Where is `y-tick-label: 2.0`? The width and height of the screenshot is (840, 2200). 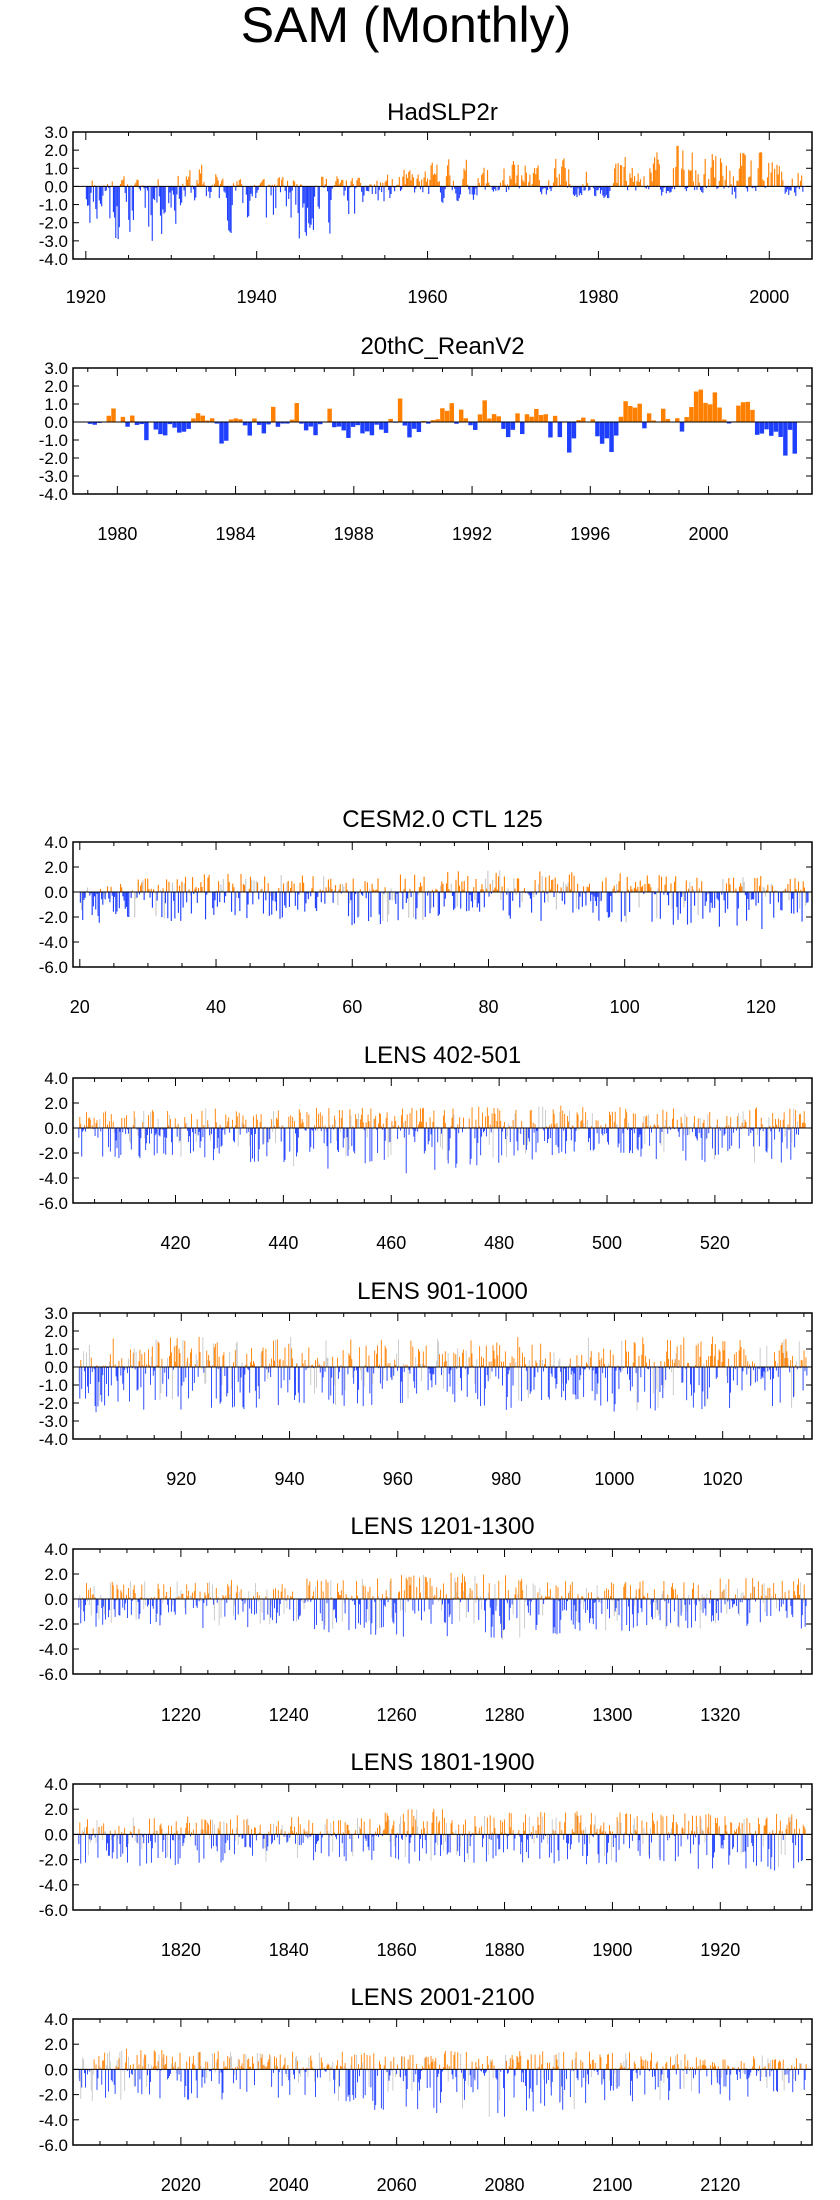
y-tick-label: 2.0 is located at coordinates (56, 1574).